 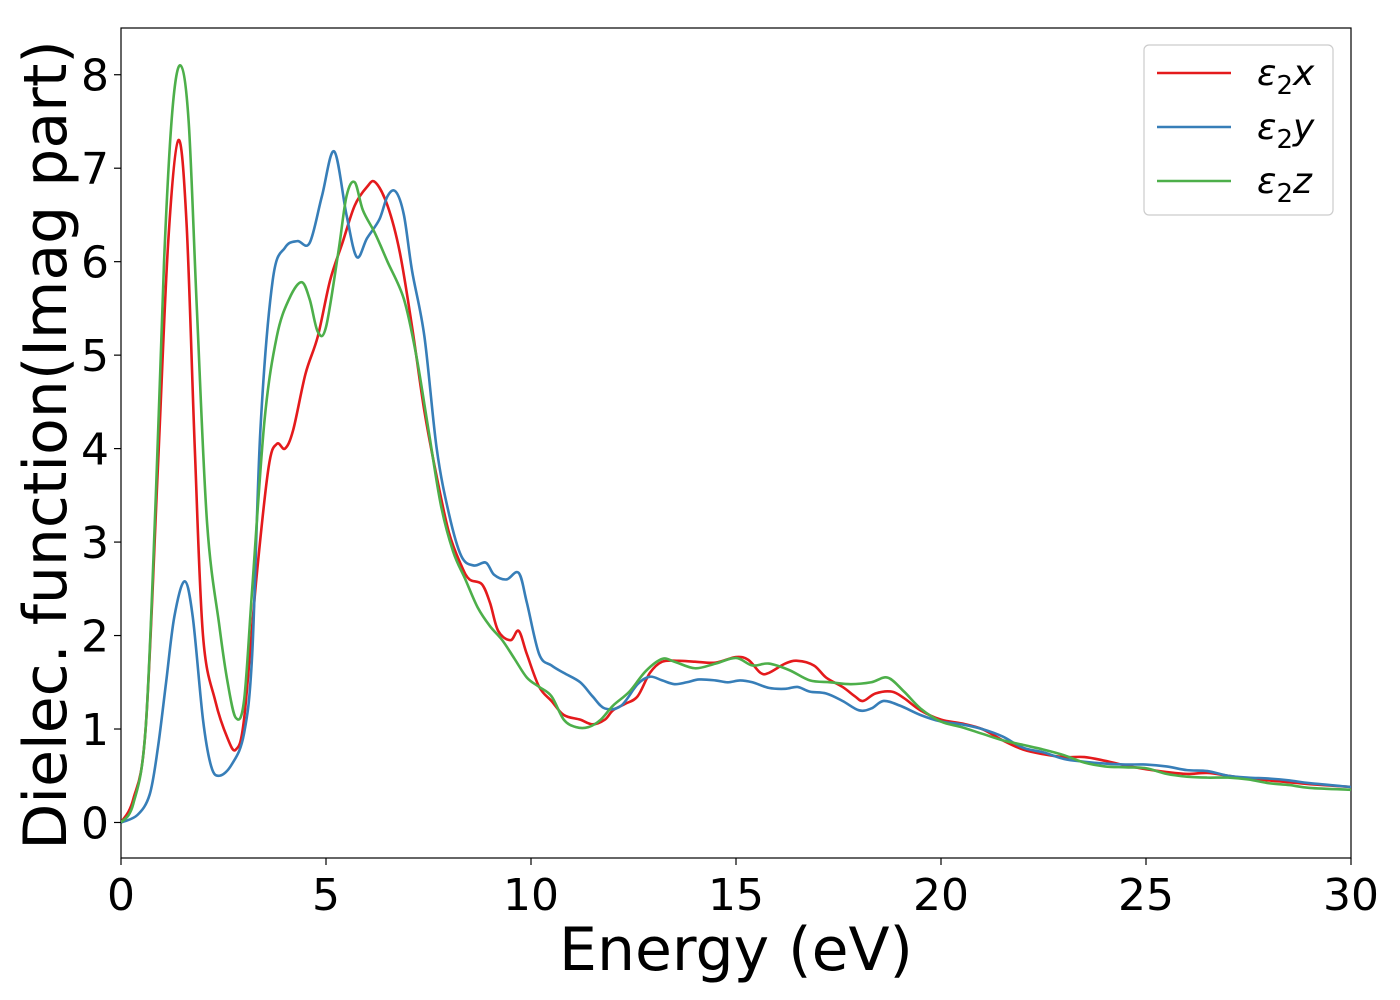 I want to click on x-tick-label: 25, so click(x=1146, y=895).